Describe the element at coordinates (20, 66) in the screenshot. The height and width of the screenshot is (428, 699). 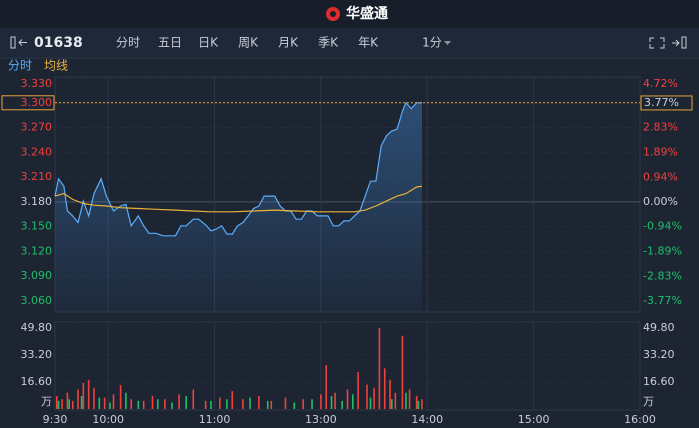
I see `legend-tab: 分时` at that location.